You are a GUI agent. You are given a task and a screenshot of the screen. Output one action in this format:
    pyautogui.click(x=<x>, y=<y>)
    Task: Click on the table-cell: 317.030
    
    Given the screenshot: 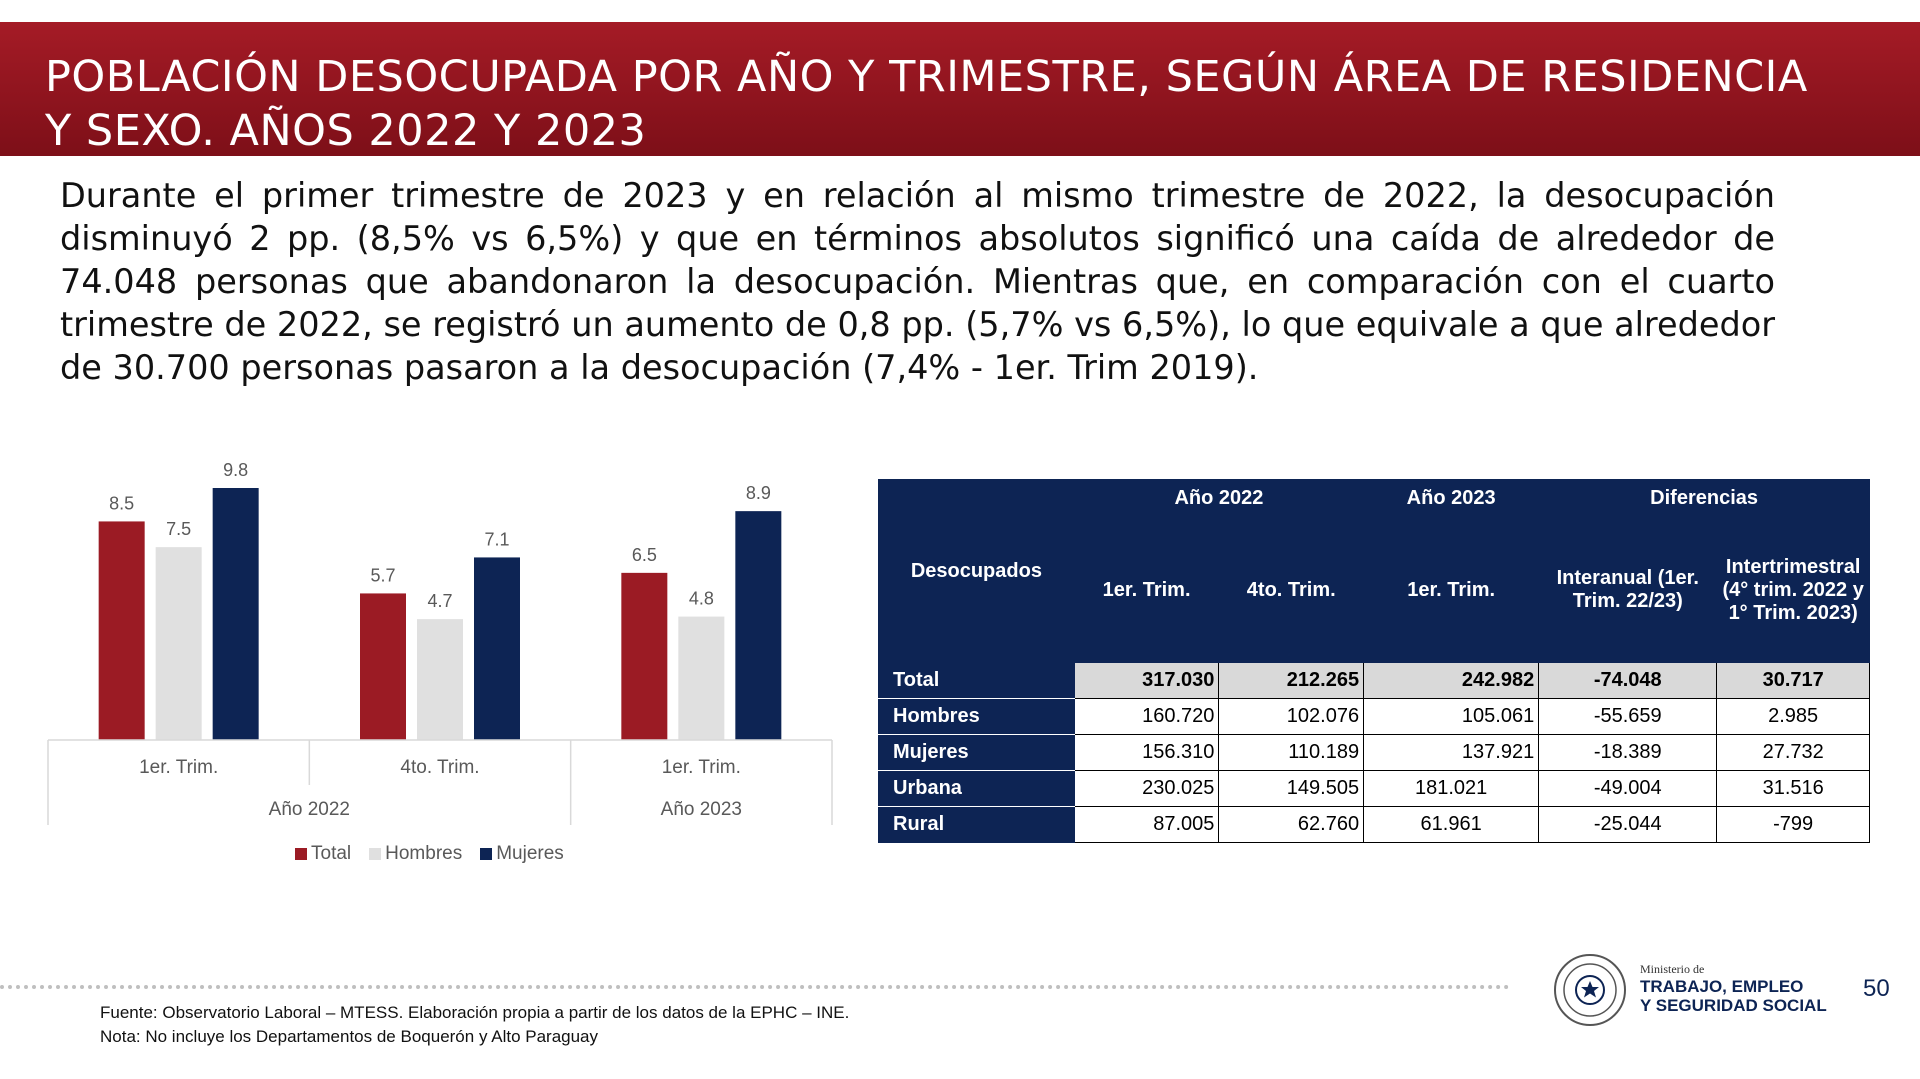 What is the action you would take?
    pyautogui.click(x=1146, y=680)
    